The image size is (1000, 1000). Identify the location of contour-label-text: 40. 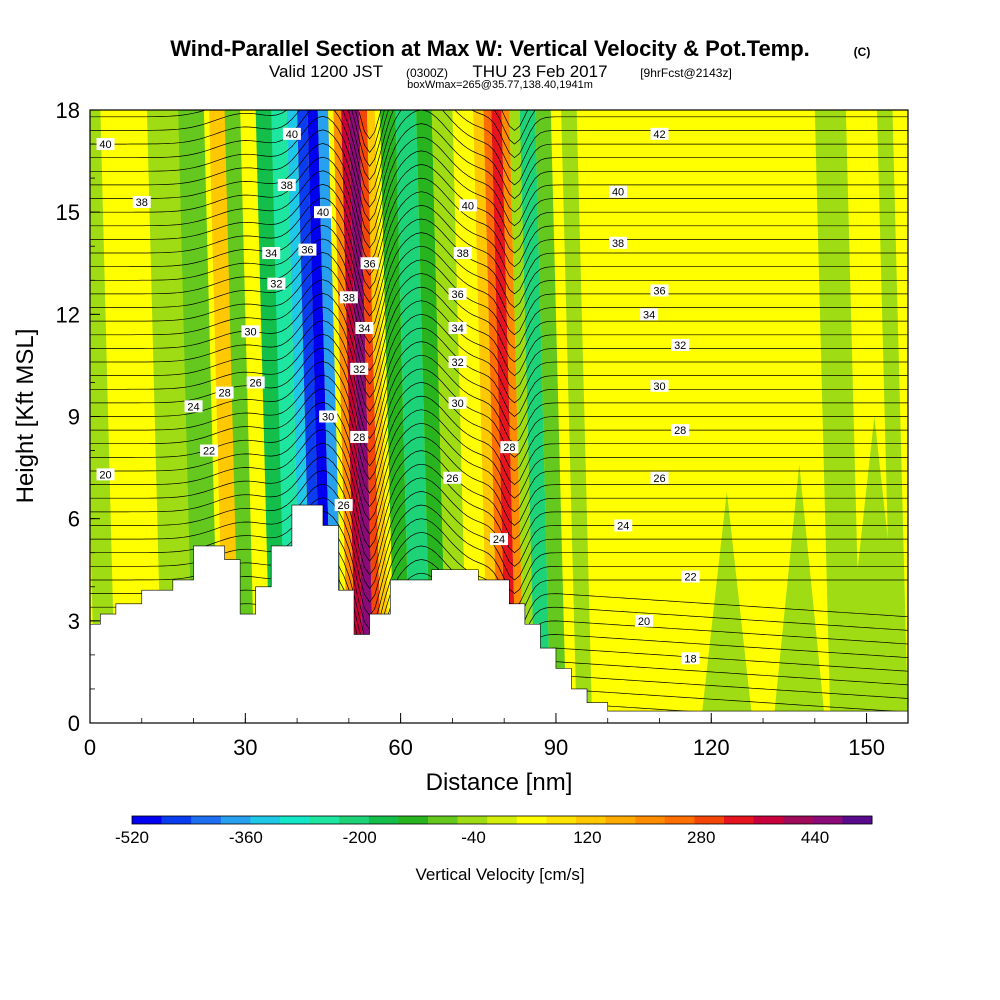
(468, 206).